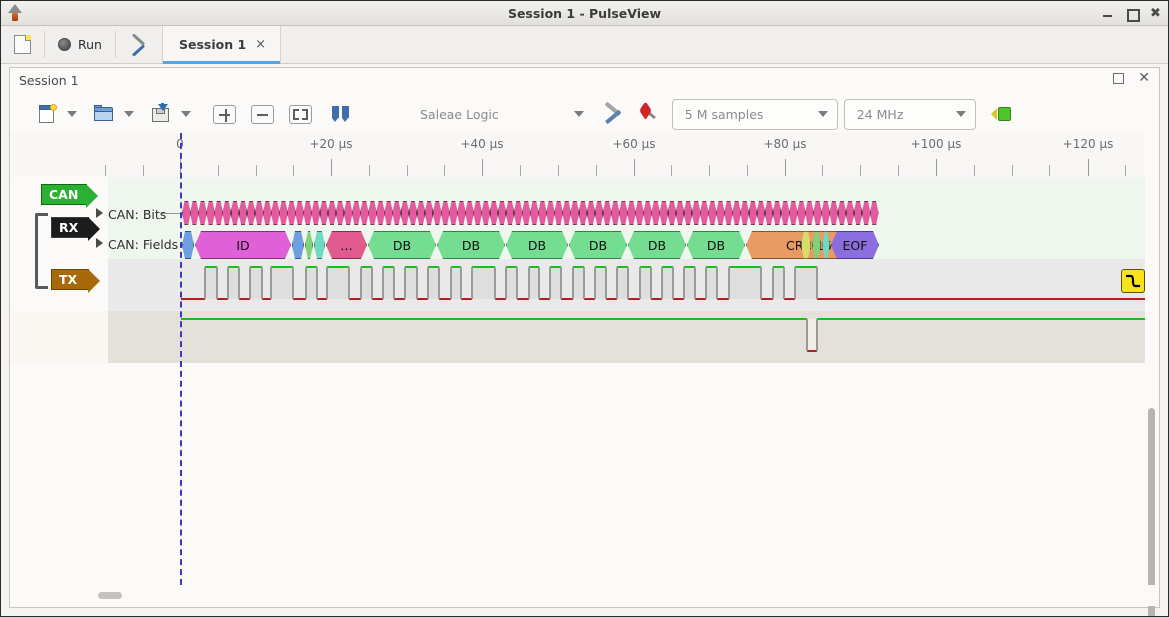  I want to click on row-label-can-fields: CAN: Fields, so click(137, 244).